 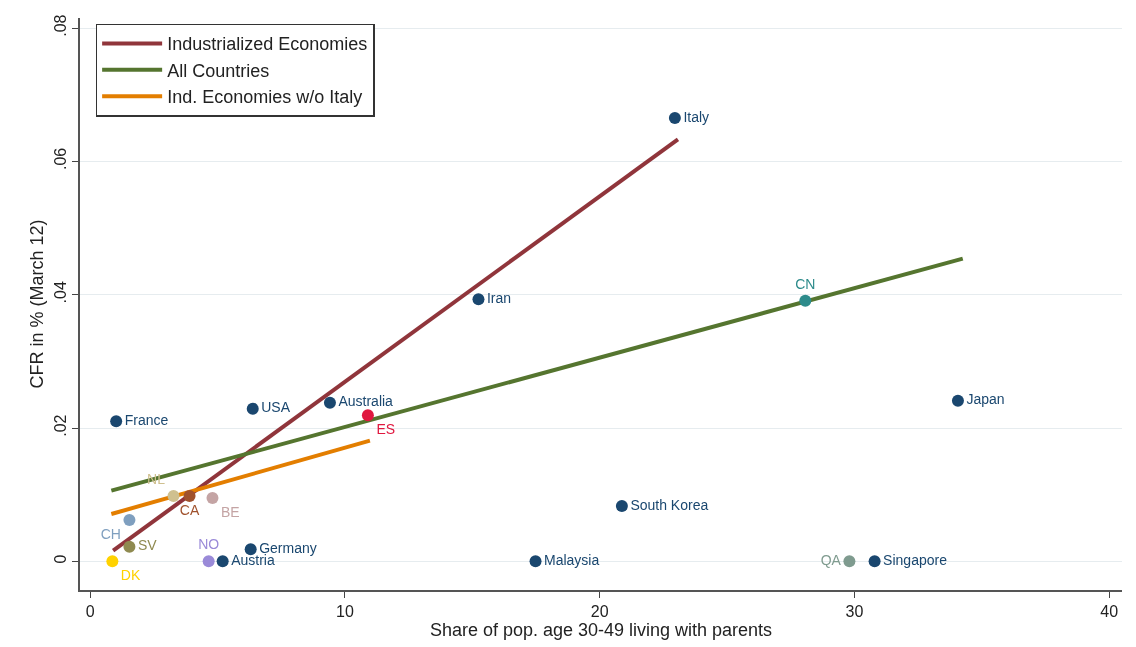 I want to click on series-label: ES, so click(x=386, y=429).